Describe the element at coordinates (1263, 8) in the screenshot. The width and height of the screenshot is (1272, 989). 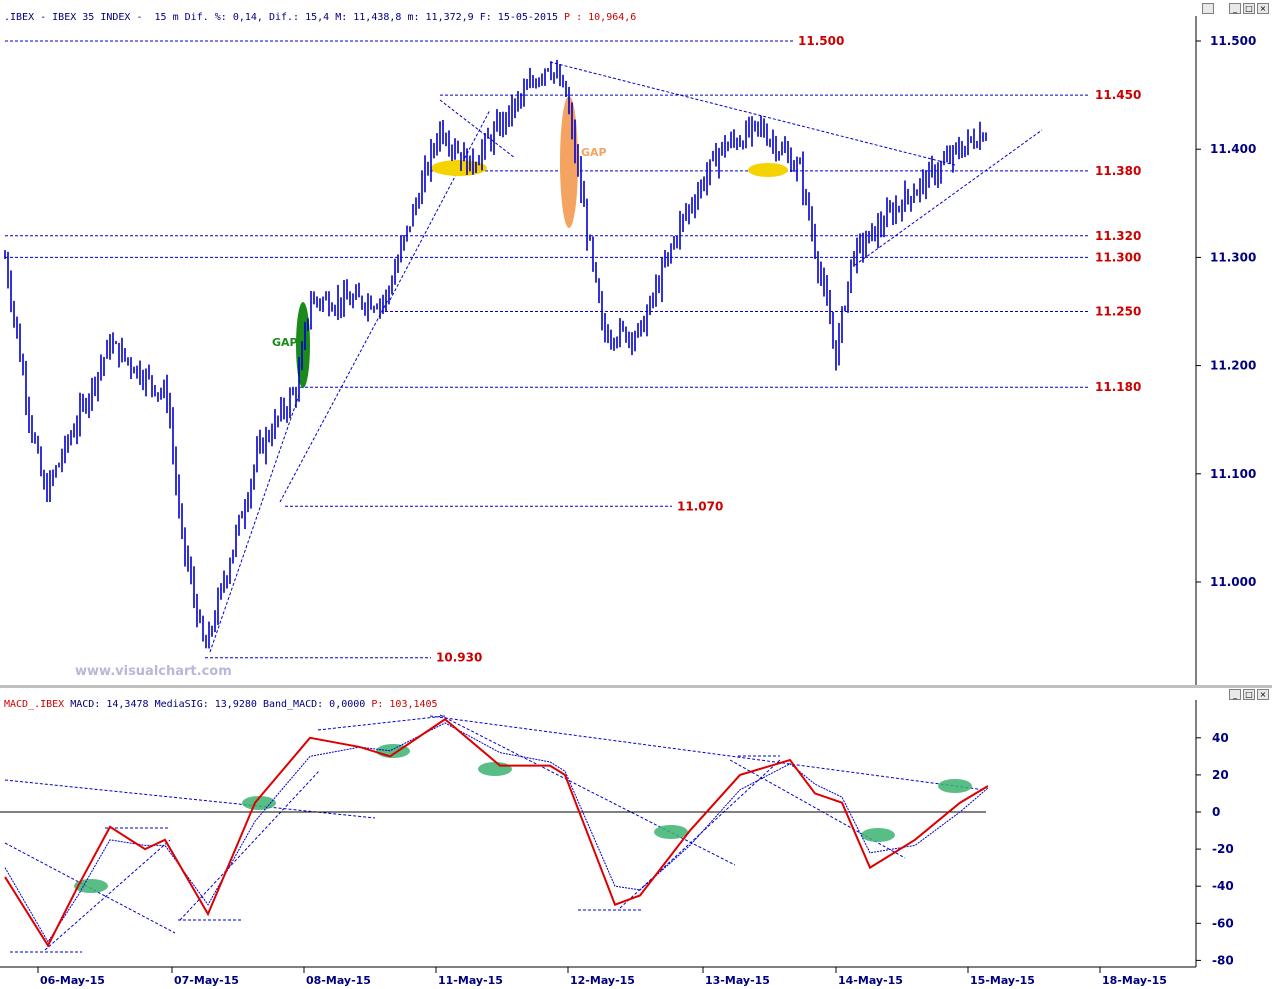
I see `price-panel-close-button: ×` at that location.